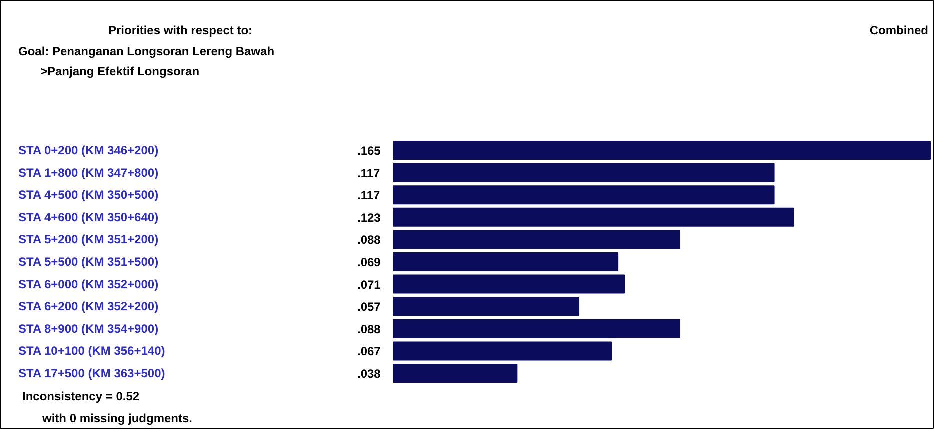 This screenshot has height=429, width=934. What do you see at coordinates (88, 239) in the screenshot?
I see `y-tick-label: STA 5+200 (KM 351+200)` at bounding box center [88, 239].